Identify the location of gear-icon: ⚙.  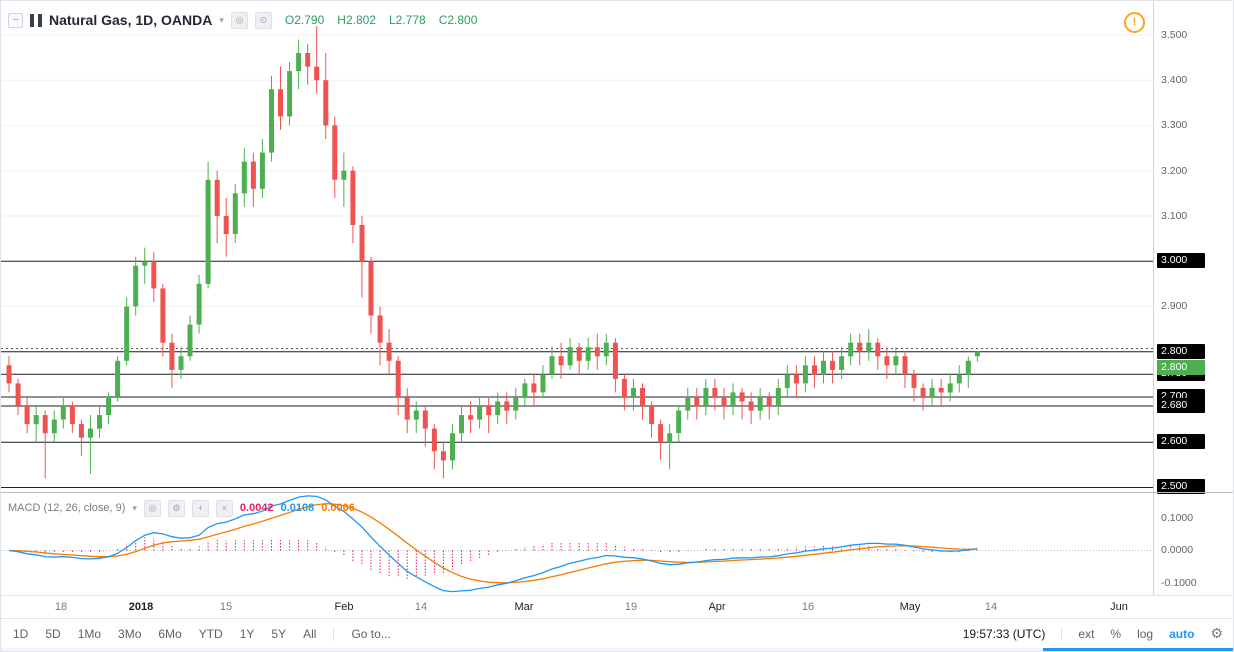
(176, 508).